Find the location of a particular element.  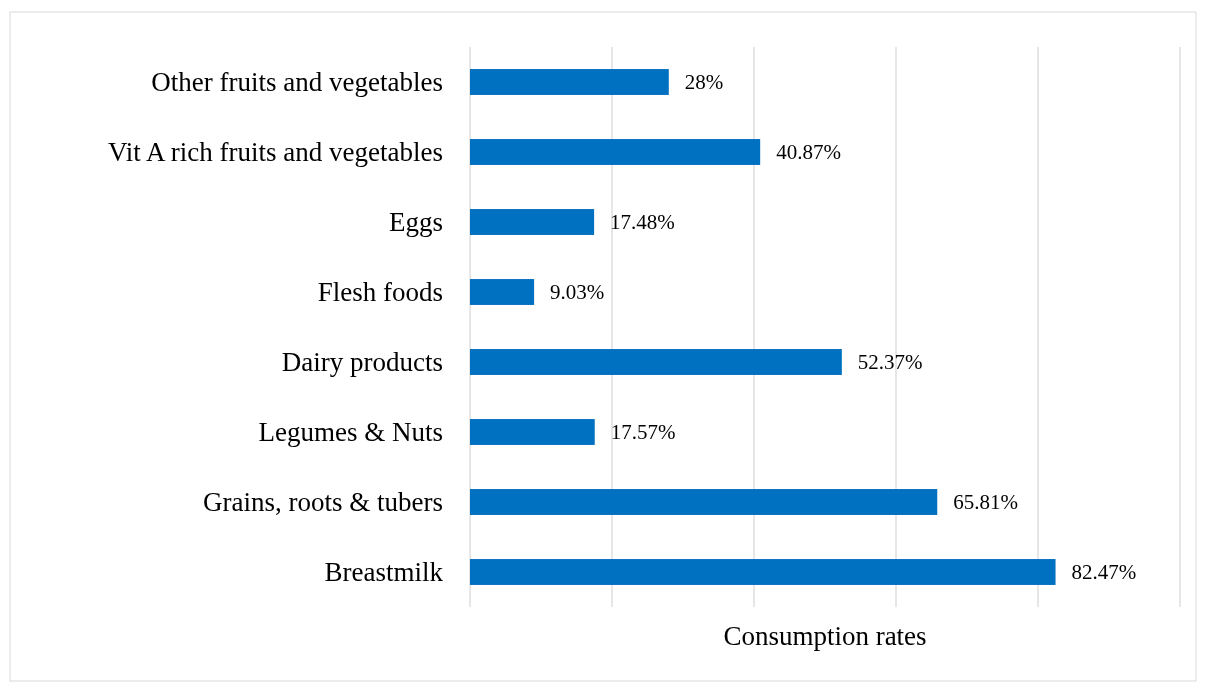

data-label: 17.57% is located at coordinates (643, 432).